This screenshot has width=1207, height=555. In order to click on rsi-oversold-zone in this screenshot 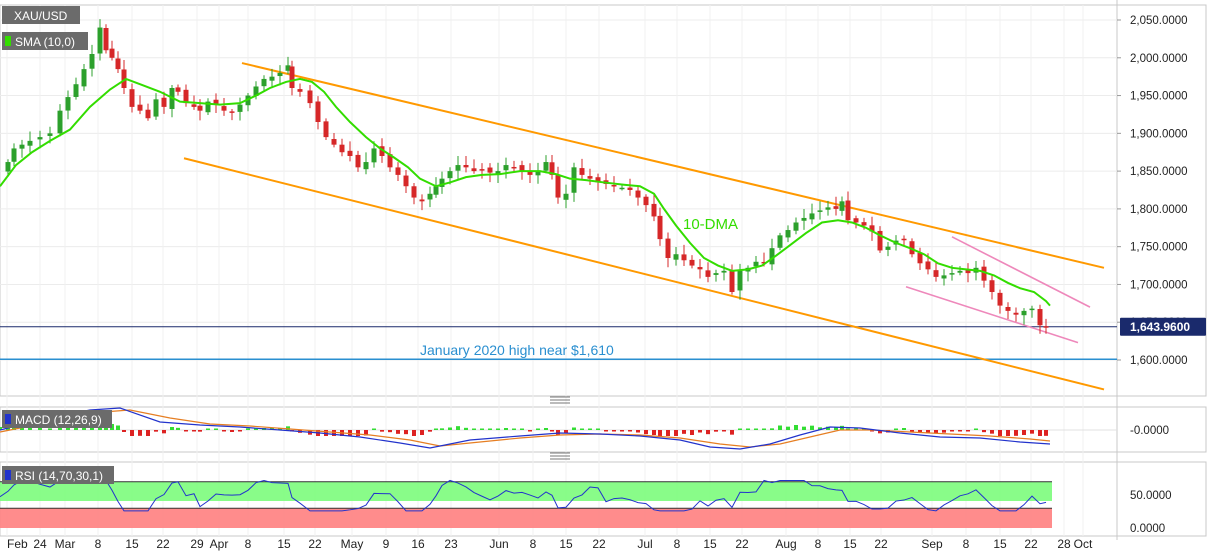, I will do `click(526, 518)`.